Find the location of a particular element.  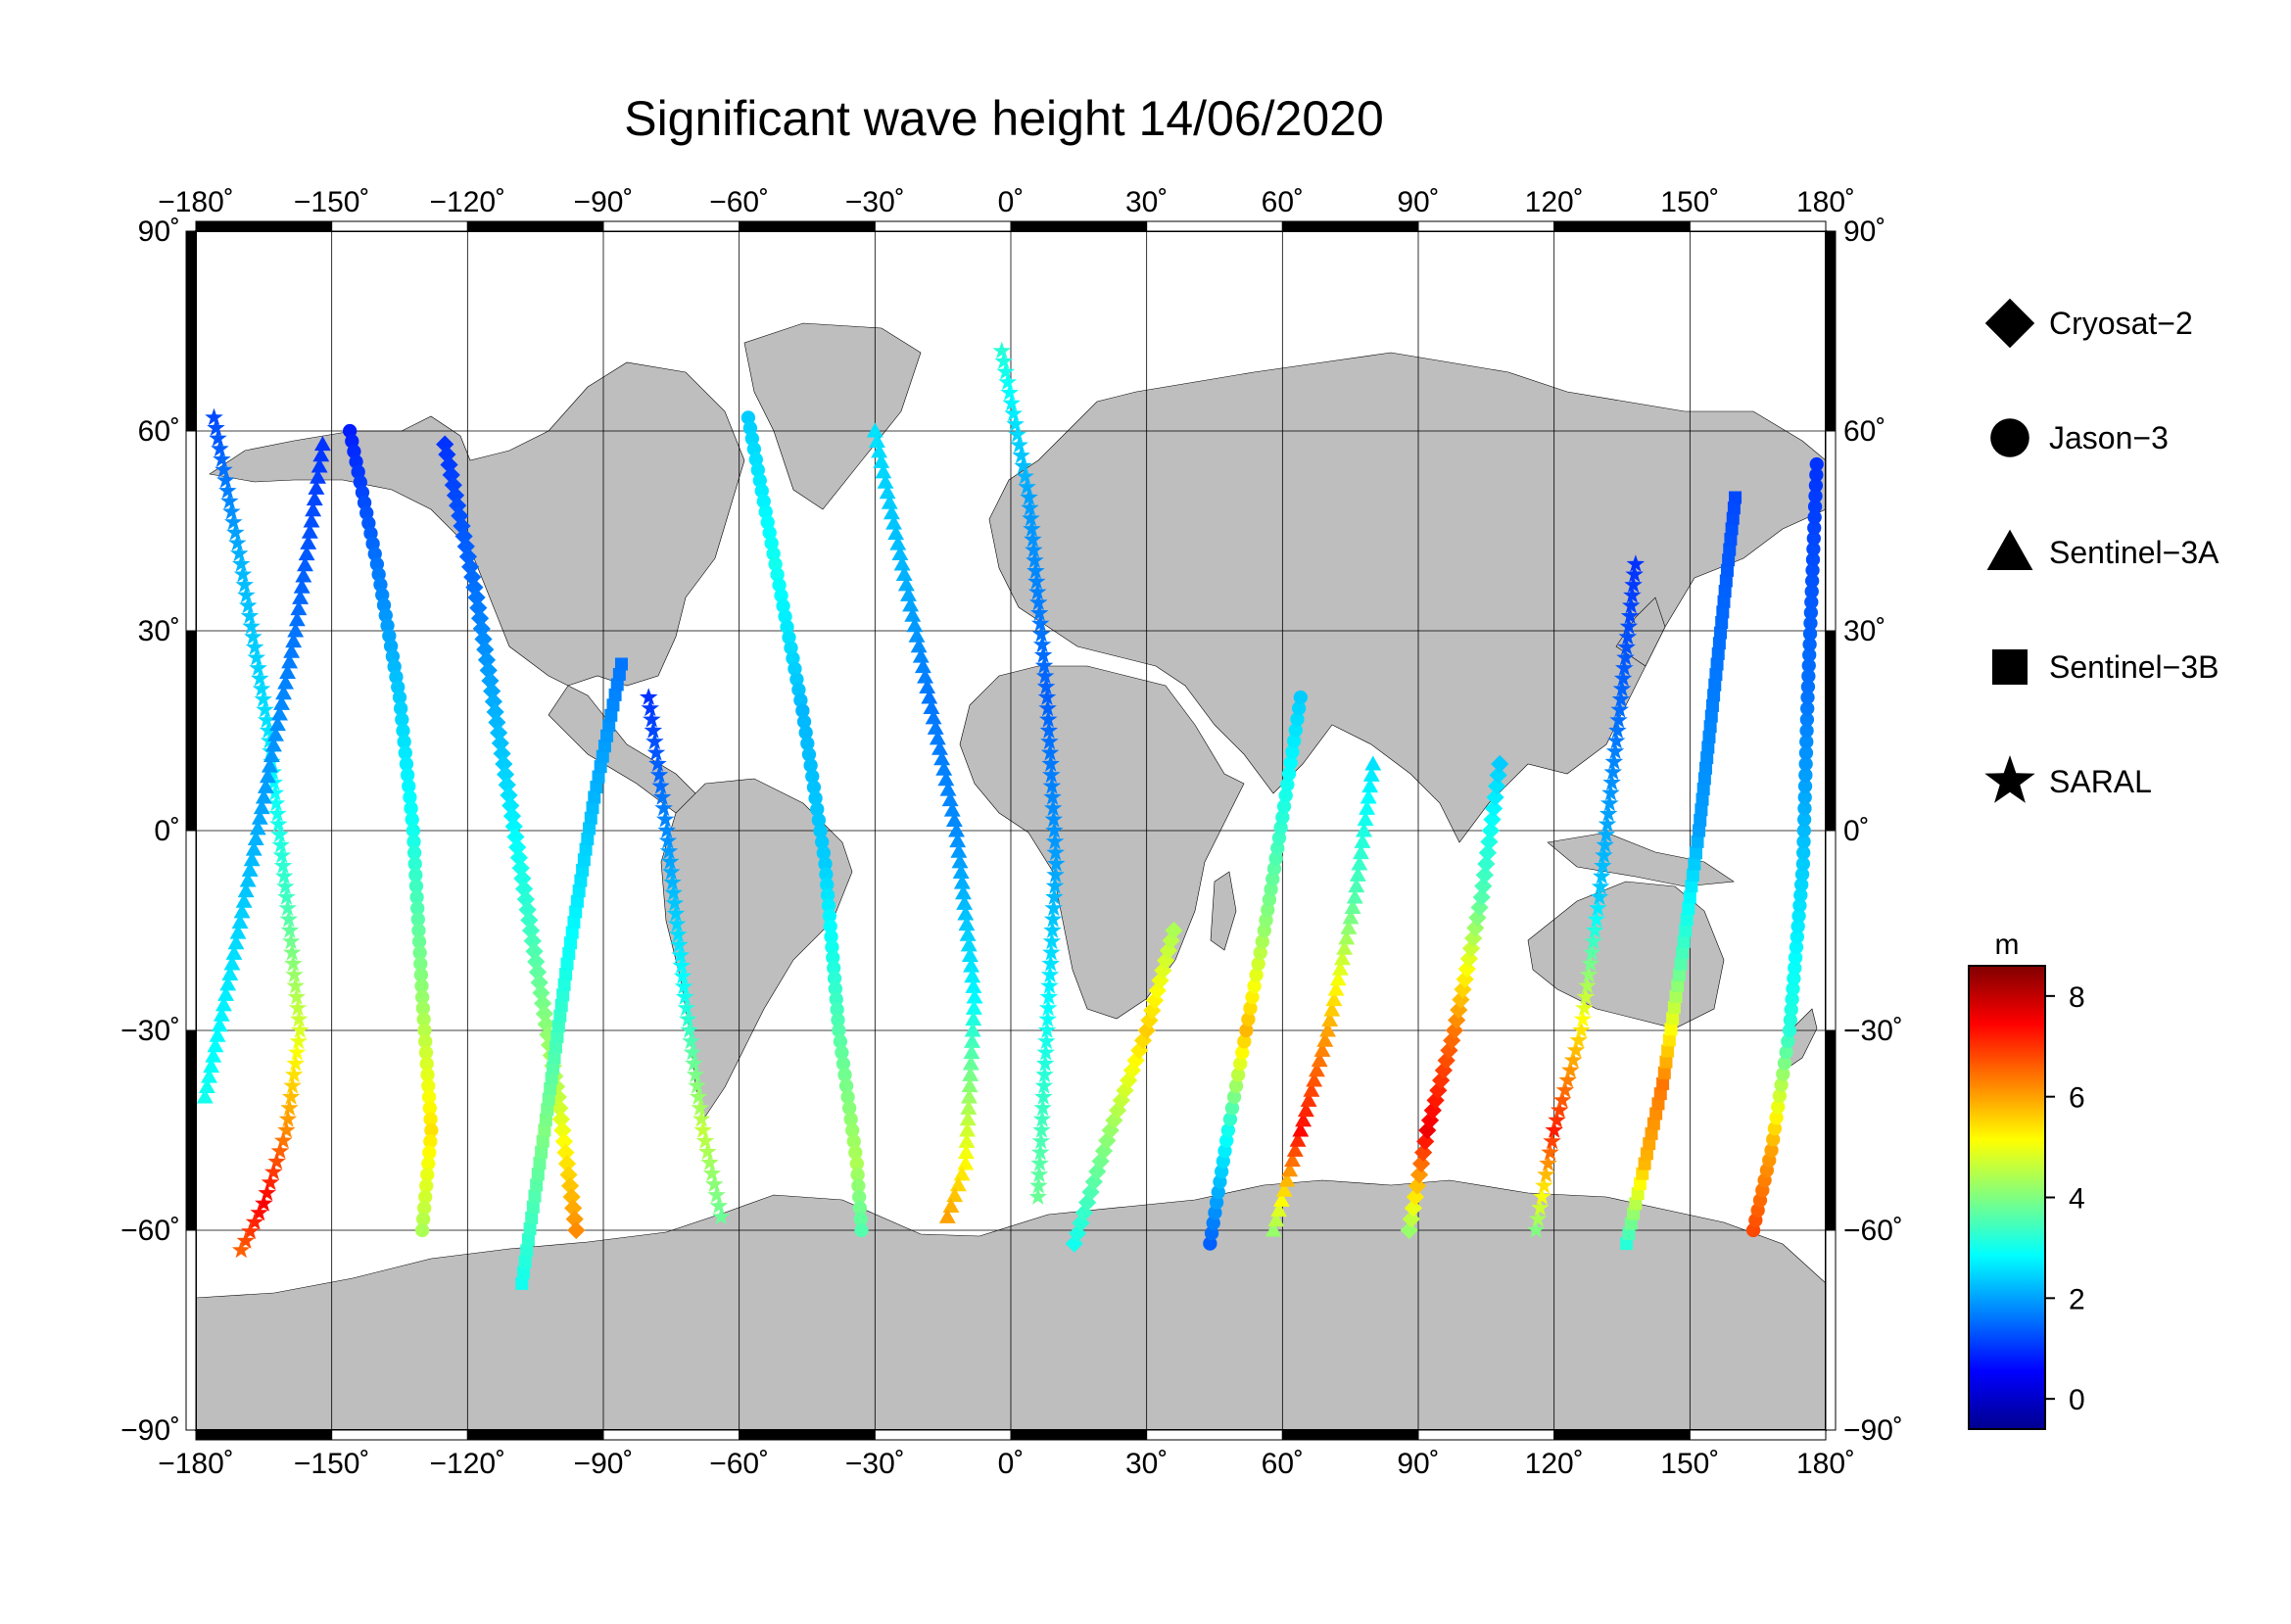

frame-bar-right is located at coordinates (1831, 731).